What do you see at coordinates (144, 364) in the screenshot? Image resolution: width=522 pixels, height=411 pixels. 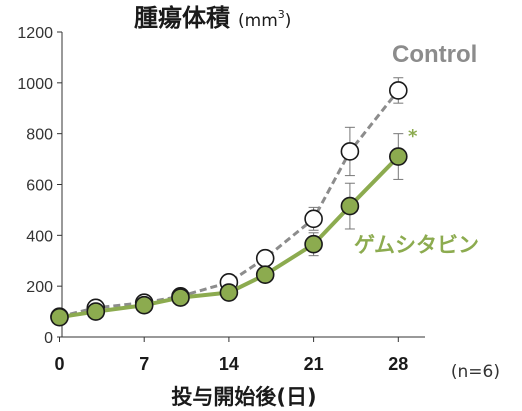 I see `x-tick-label: 7` at bounding box center [144, 364].